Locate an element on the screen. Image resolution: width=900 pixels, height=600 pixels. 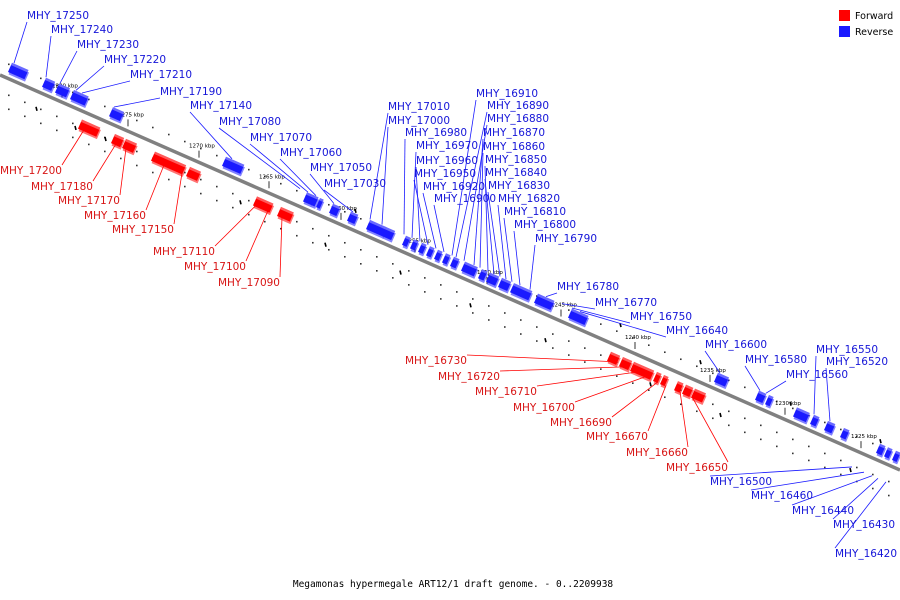
gene-label: MHY_17100 is located at coordinates (215, 267).